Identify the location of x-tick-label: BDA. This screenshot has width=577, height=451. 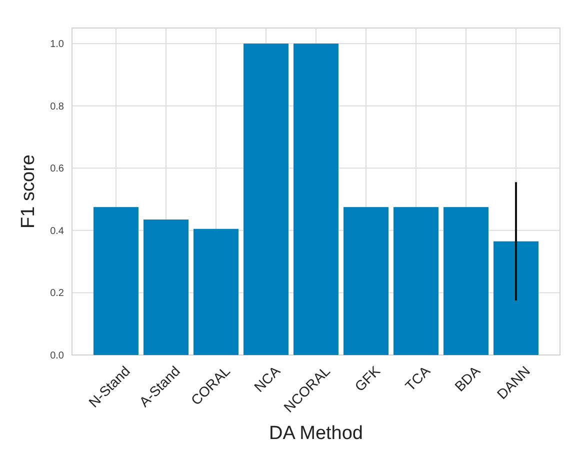
(467, 378).